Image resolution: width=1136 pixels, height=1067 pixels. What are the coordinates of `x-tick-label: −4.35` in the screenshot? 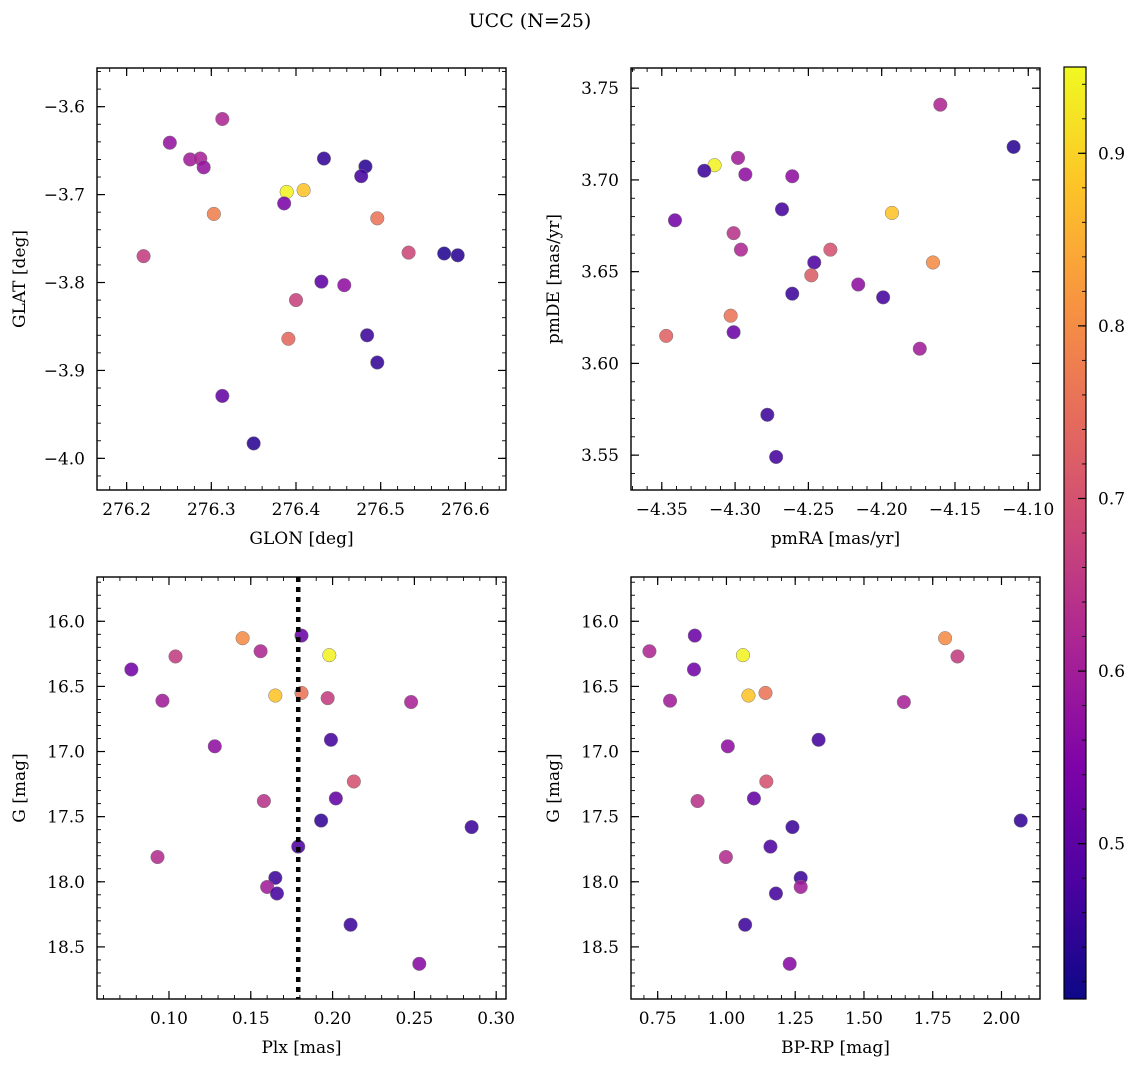 It's located at (662, 510).